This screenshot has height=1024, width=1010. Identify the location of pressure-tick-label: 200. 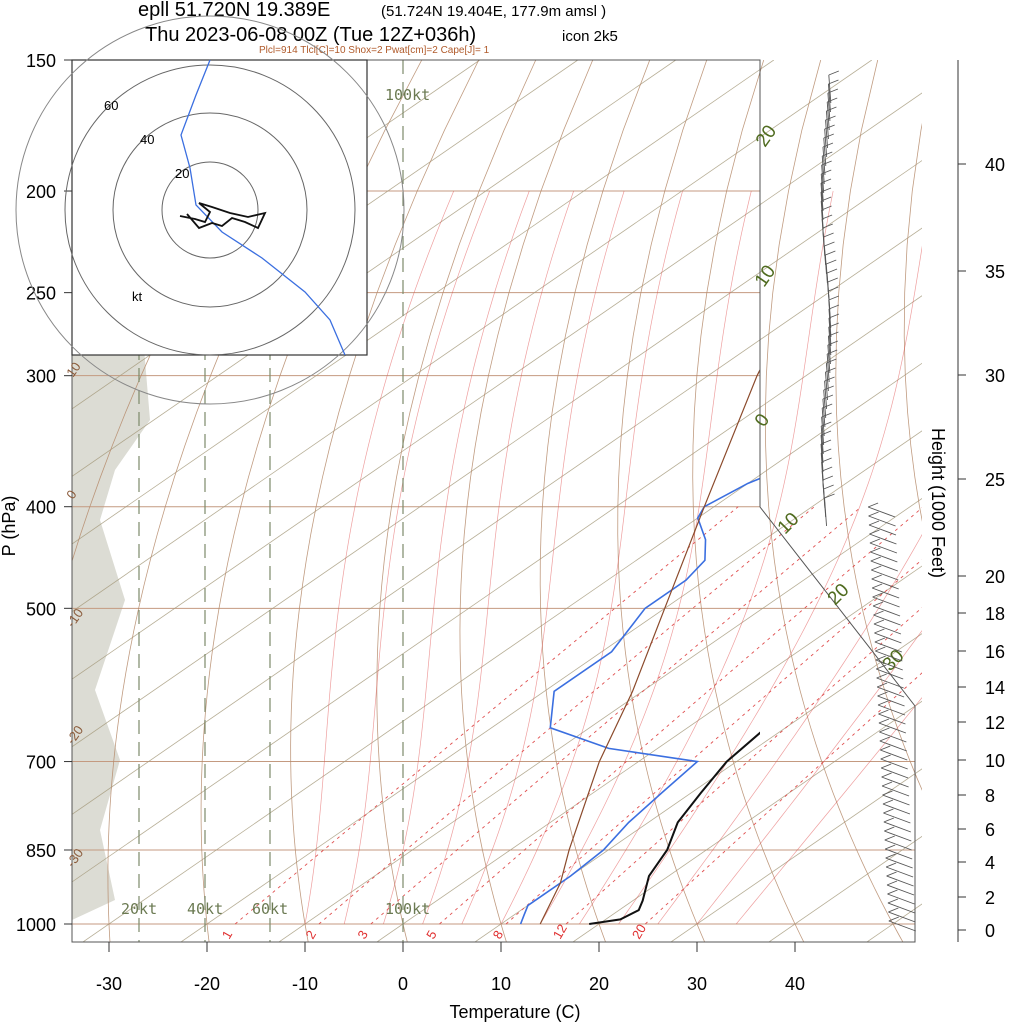
(41, 192).